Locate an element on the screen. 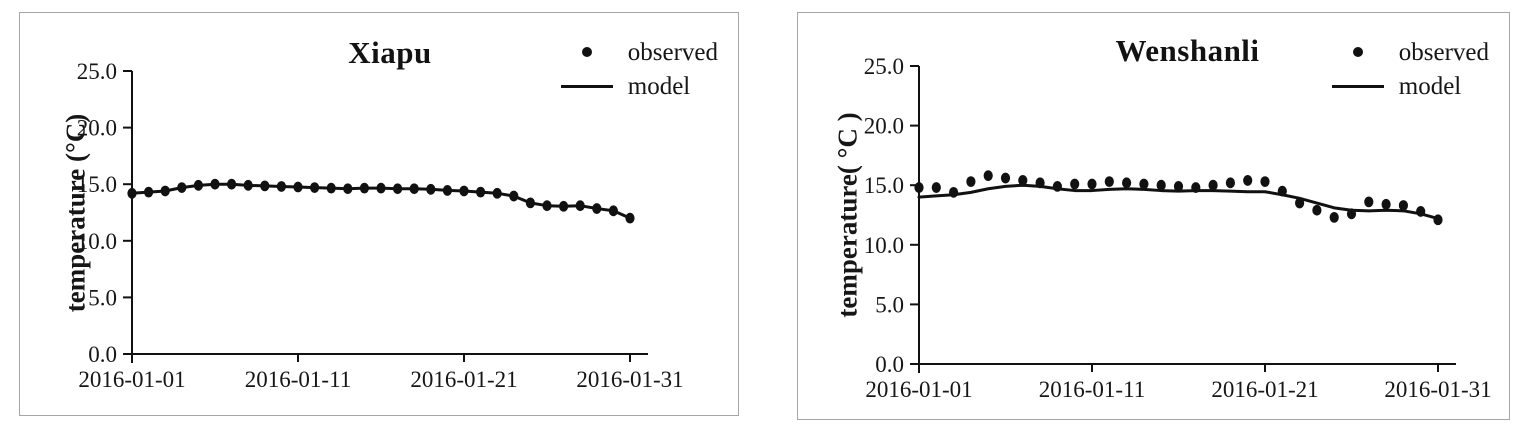  chart-title: Wenshanli is located at coordinates (1187, 50).